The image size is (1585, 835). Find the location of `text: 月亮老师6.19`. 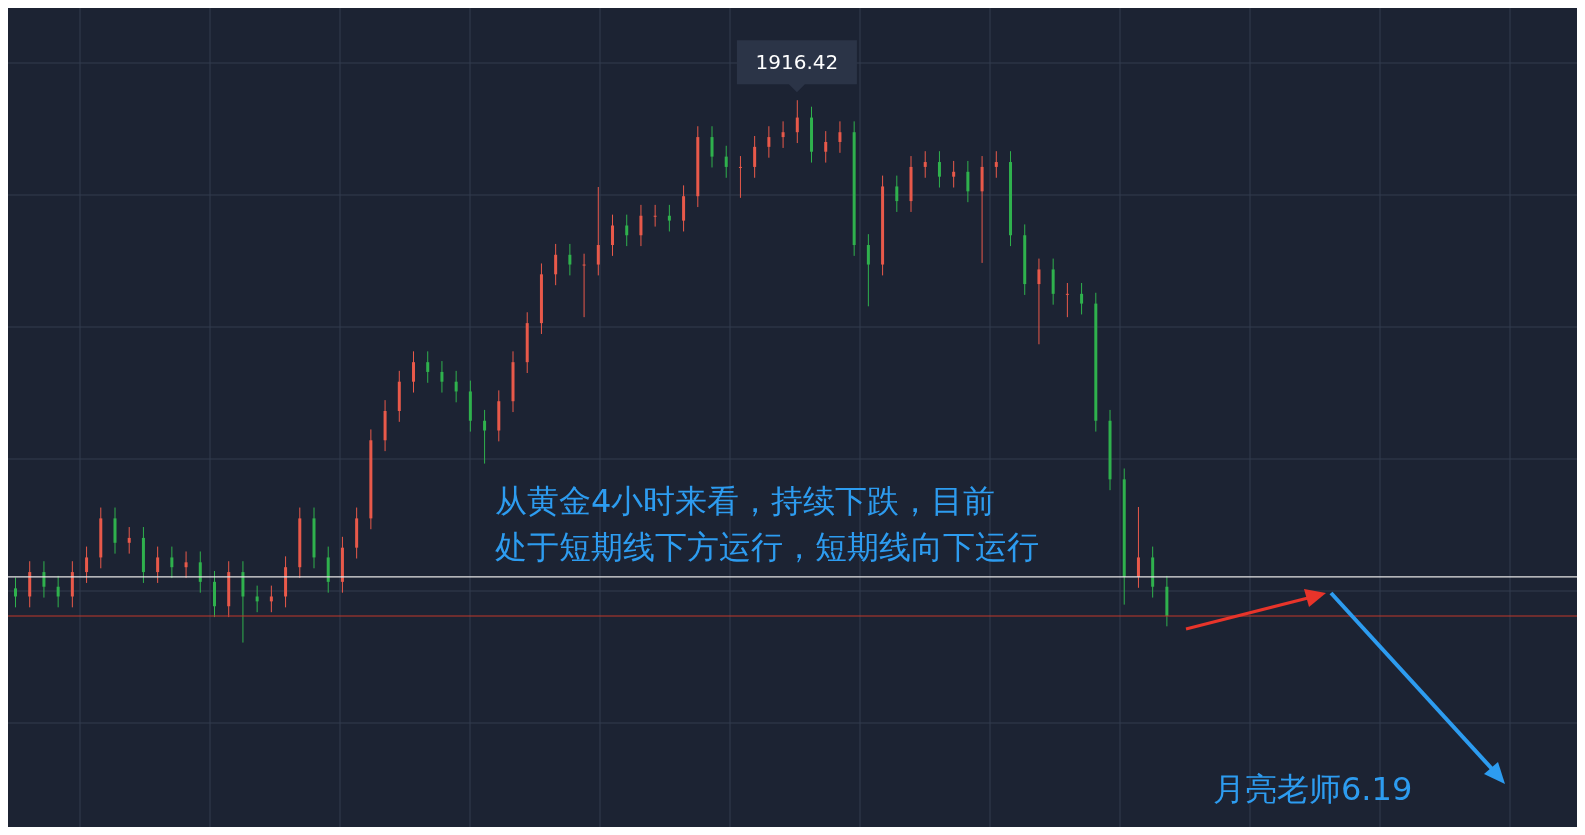

text: 月亮老师6.19 is located at coordinates (1313, 789).